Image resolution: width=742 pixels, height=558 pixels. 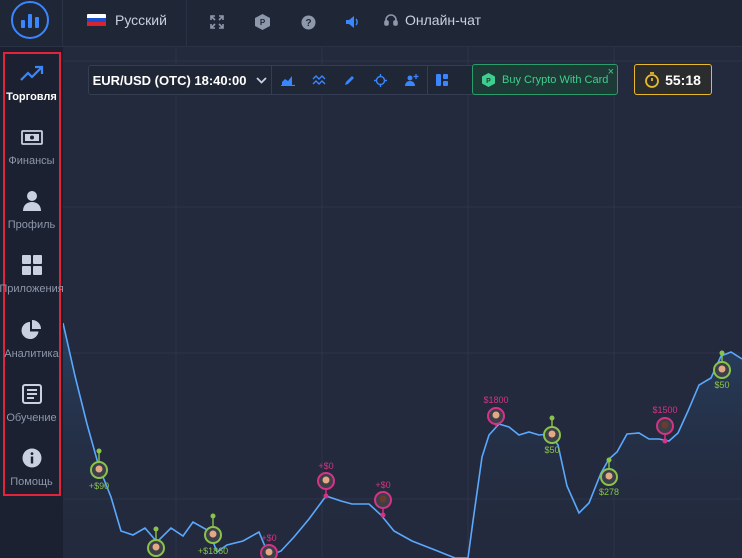 What do you see at coordinates (443, 20) in the screenshot?
I see `chat-label: Онлайн-чат` at bounding box center [443, 20].